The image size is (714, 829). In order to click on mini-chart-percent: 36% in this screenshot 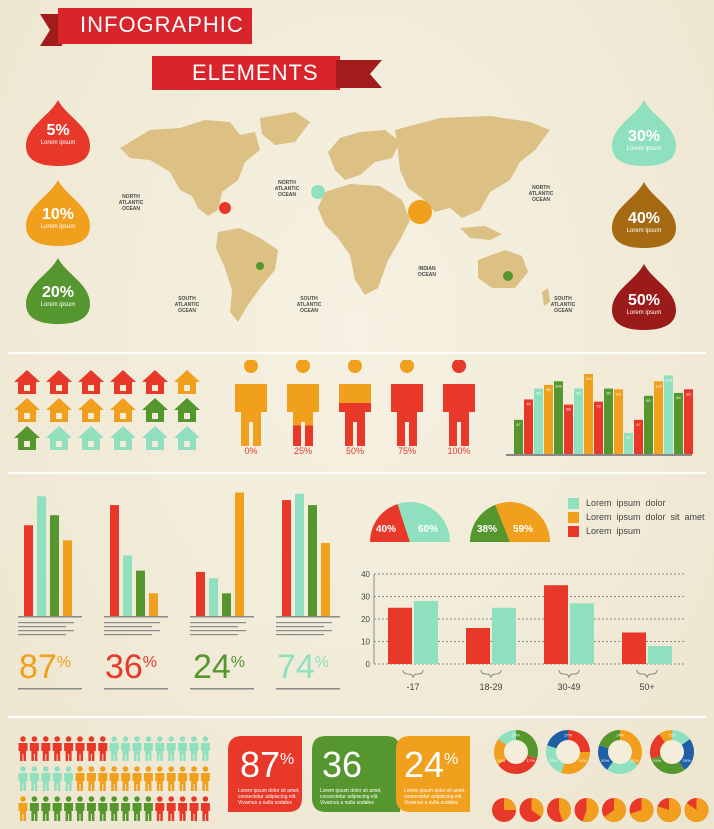, I will do `click(131, 667)`.